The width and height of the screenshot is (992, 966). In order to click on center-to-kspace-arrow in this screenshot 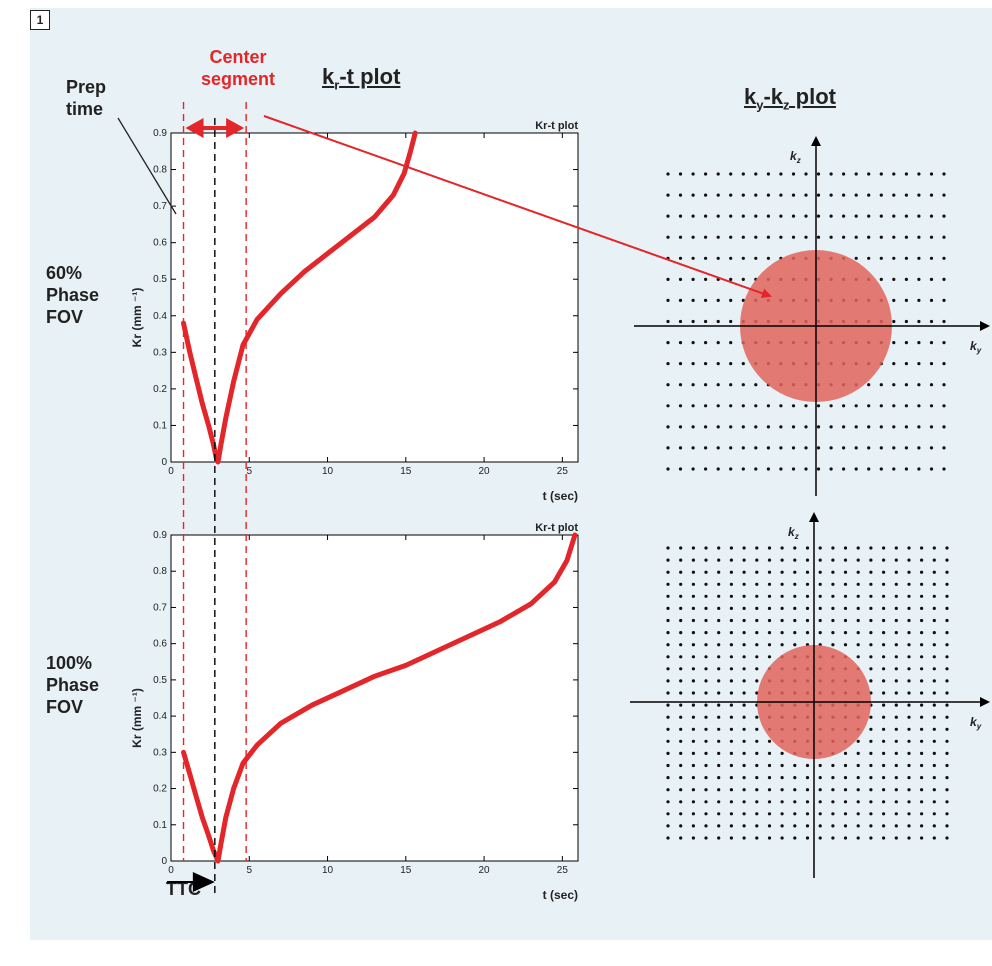, I will do `click(517, 207)`.